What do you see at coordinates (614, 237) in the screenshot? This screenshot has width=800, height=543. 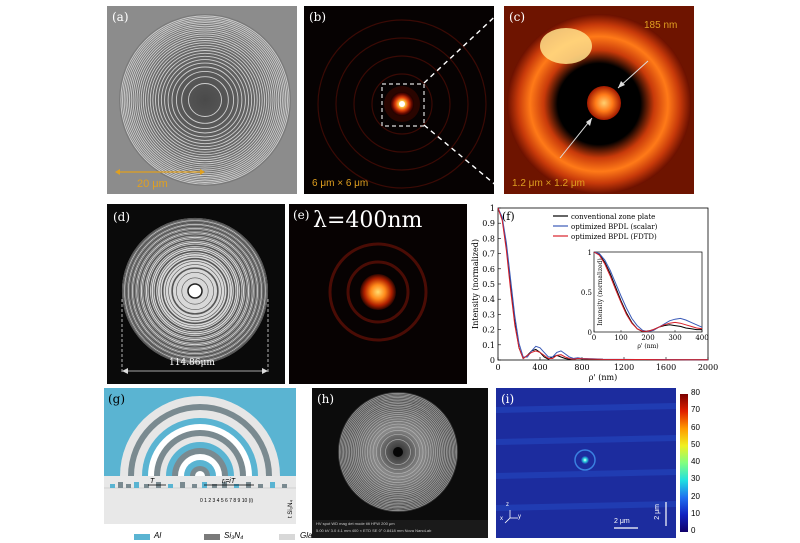 I see `legend-label: optimized BPDL (FDTD)` at bounding box center [614, 237].